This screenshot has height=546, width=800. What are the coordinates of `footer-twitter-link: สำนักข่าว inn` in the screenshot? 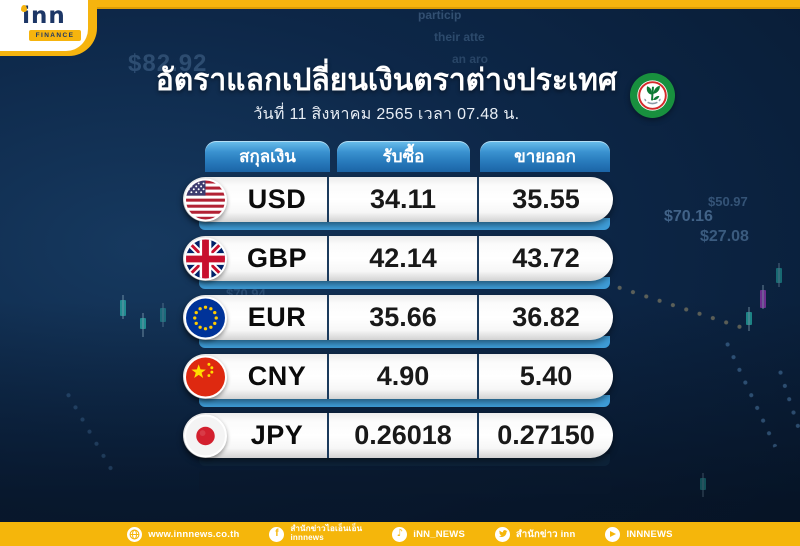 It's located at (535, 534).